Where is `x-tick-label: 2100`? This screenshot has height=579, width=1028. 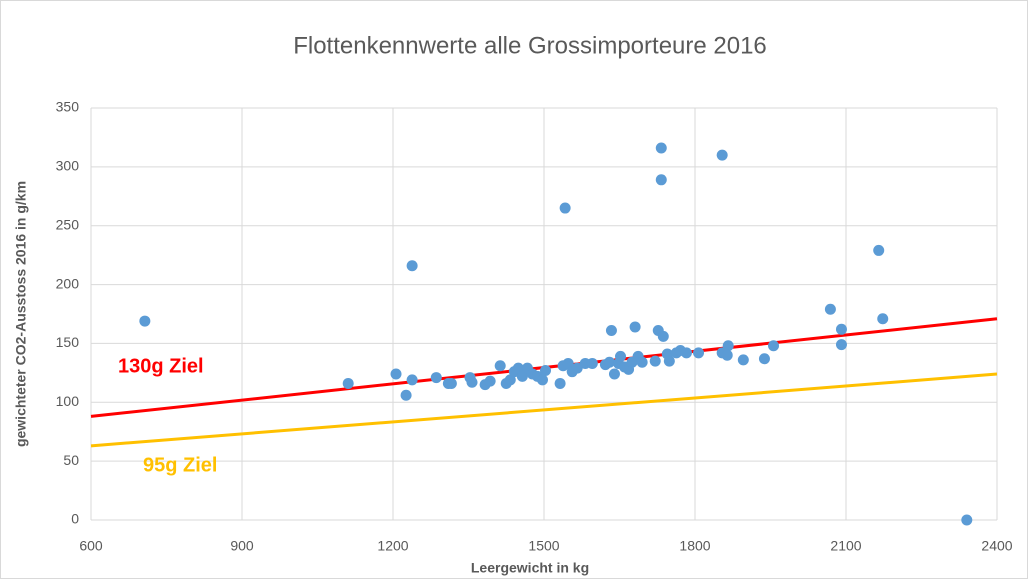
x-tick-label: 2100 is located at coordinates (845, 546).